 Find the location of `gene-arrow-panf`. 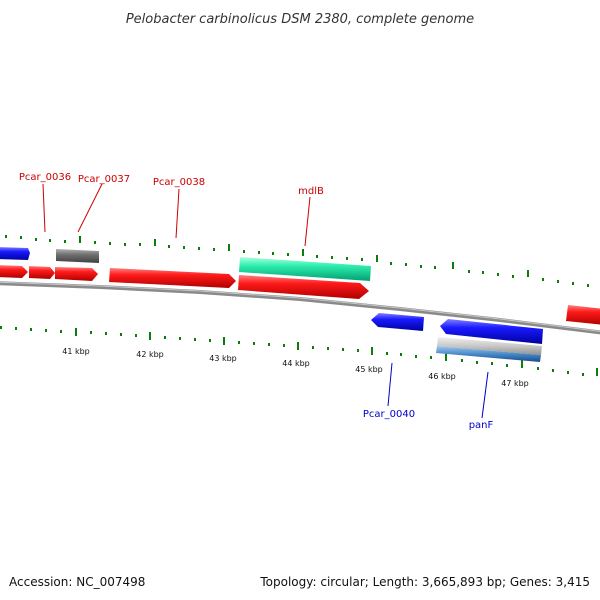

gene-arrow-panf is located at coordinates (491, 331).